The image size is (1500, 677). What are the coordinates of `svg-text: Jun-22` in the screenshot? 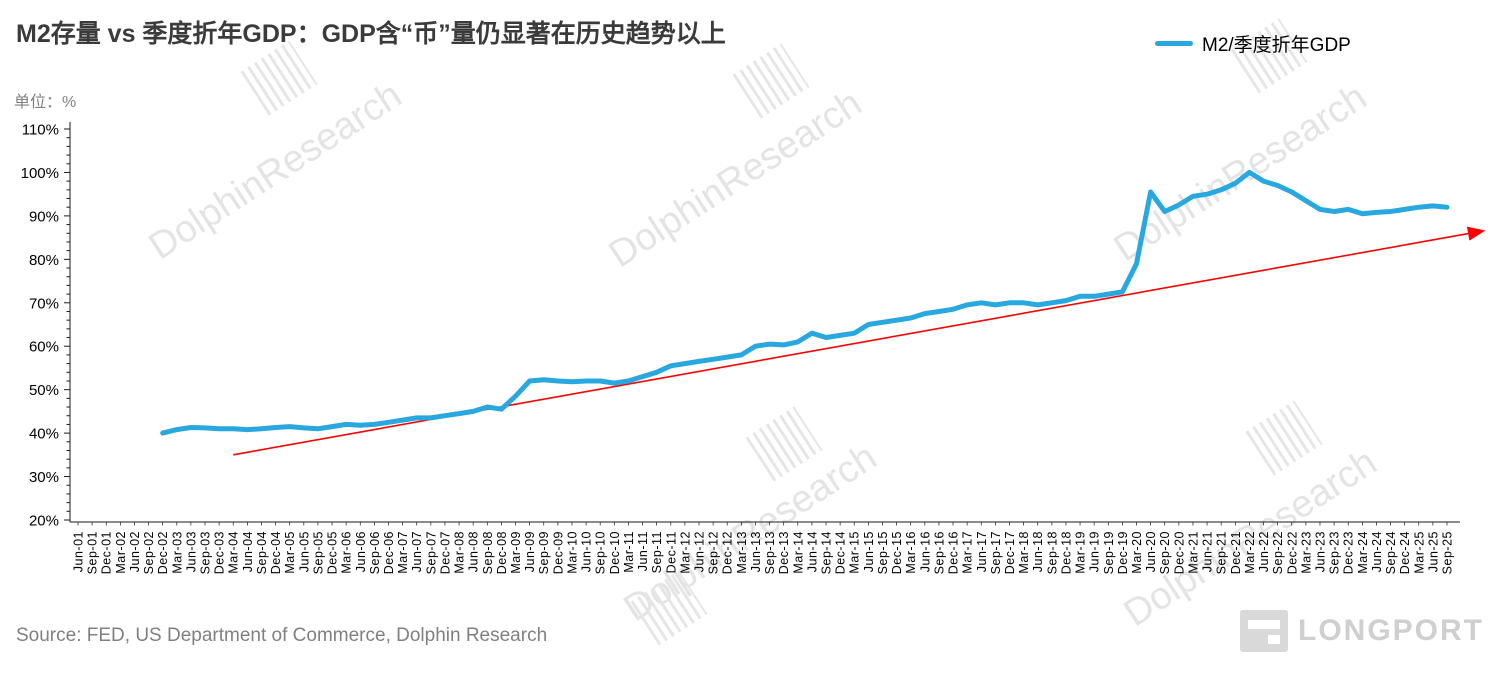 It's located at (1264, 551).